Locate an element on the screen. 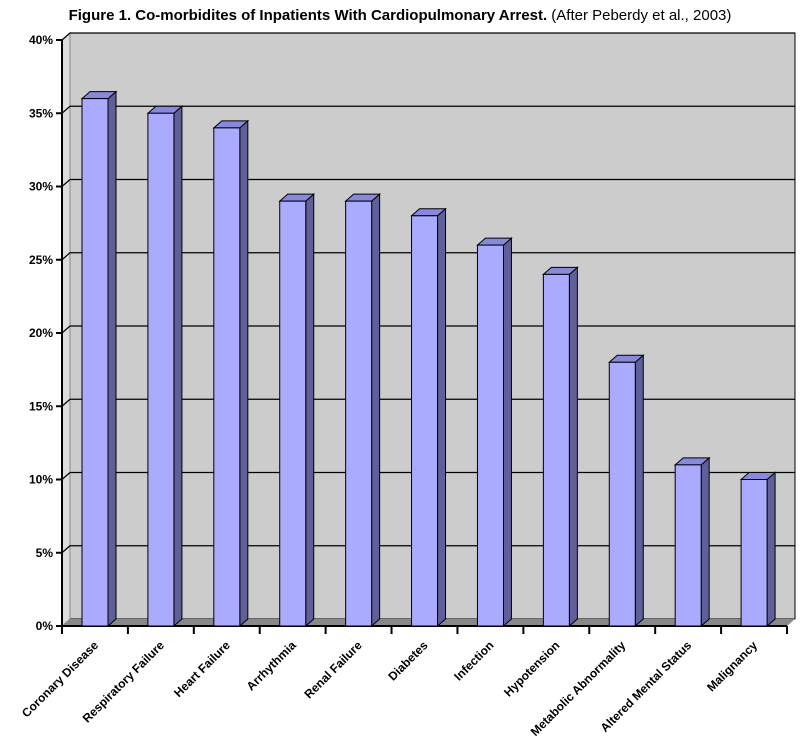 This screenshot has height=749, width=800. y-tick-label: 40% is located at coordinates (41, 40).